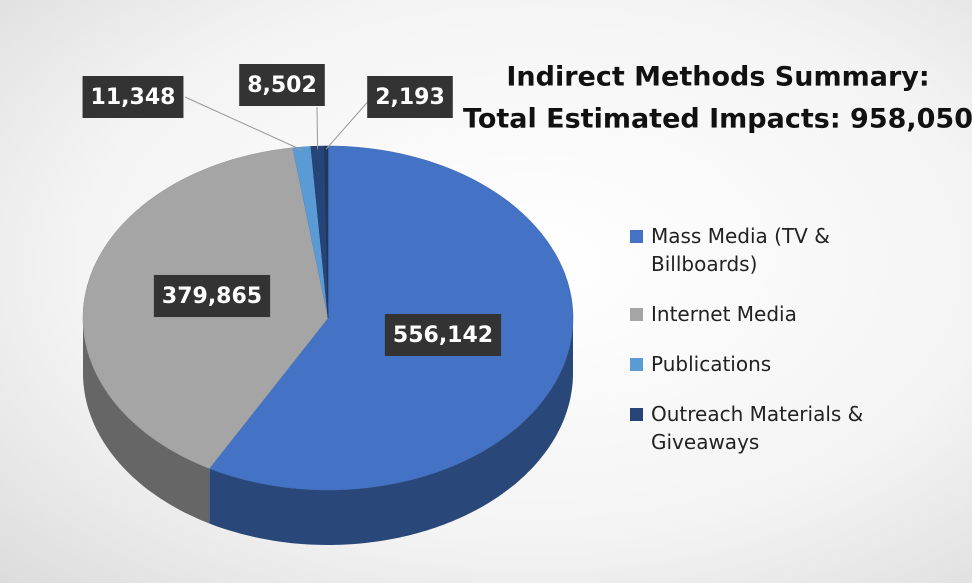 The width and height of the screenshot is (972, 583). I want to click on data-label: 379,865, so click(212, 296).